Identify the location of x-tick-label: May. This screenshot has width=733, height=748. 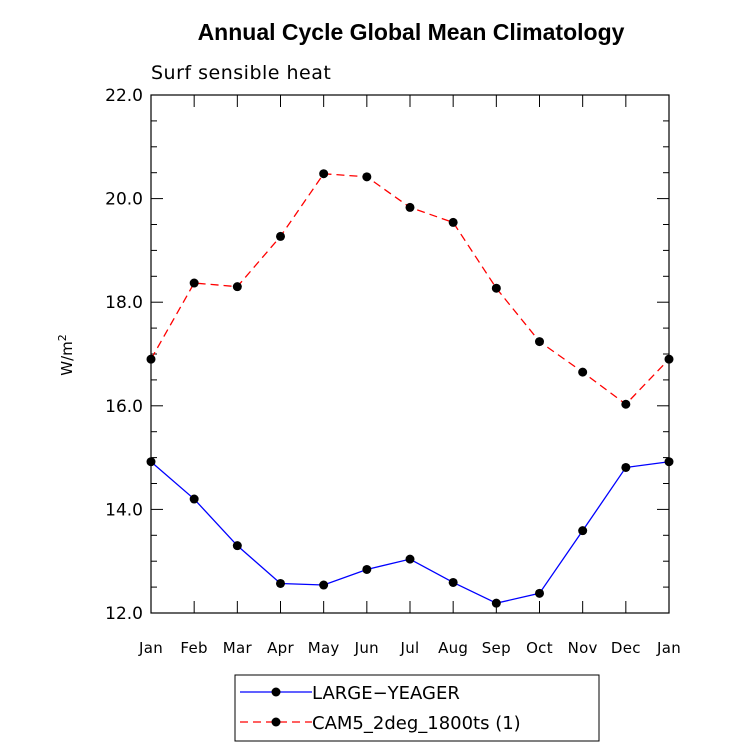
(324, 648).